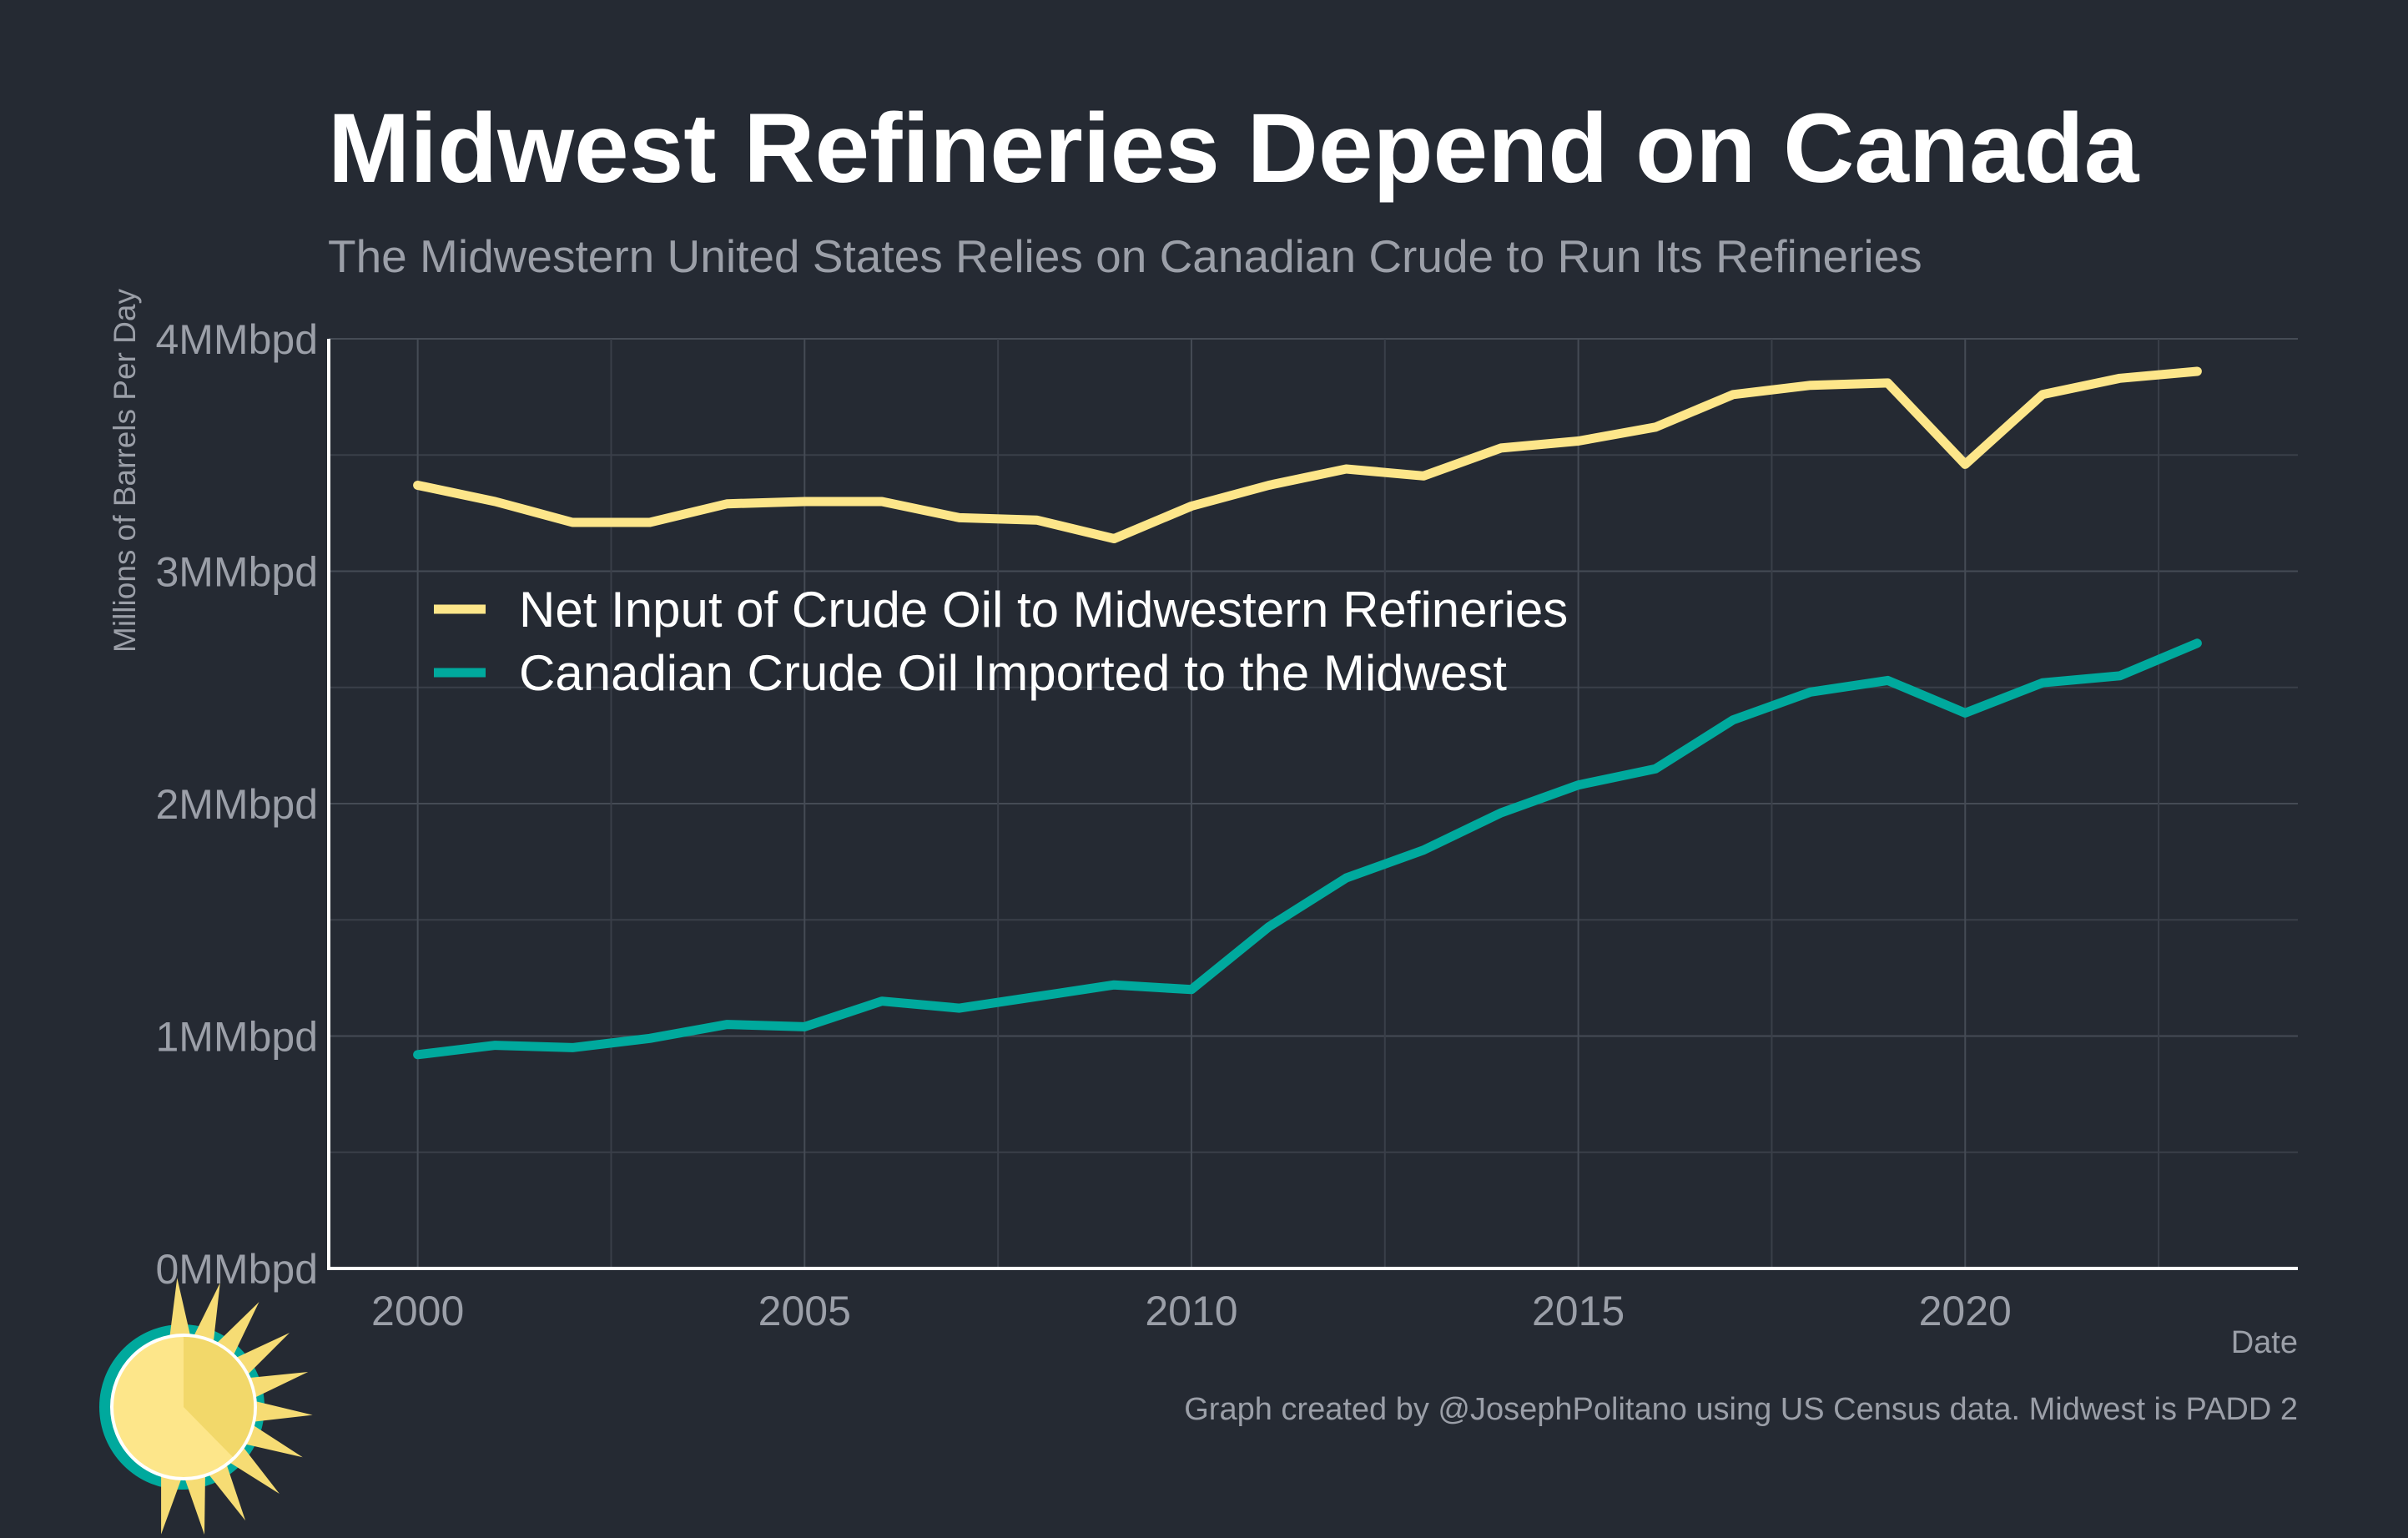 The width and height of the screenshot is (2408, 1538). Describe the element at coordinates (804, 1311) in the screenshot. I see `x-tick-label: 2005` at that location.